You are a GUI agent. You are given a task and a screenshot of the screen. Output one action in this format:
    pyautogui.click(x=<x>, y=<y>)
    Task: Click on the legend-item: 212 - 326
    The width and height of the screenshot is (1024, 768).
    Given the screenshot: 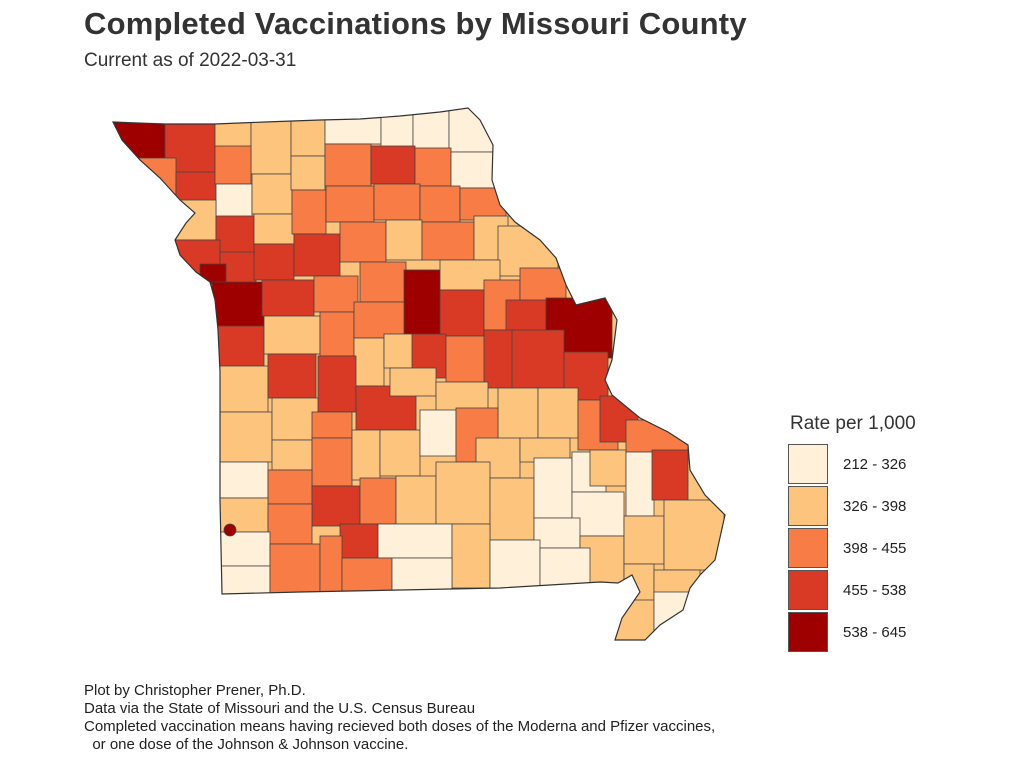 What is the action you would take?
    pyautogui.click(x=888, y=465)
    